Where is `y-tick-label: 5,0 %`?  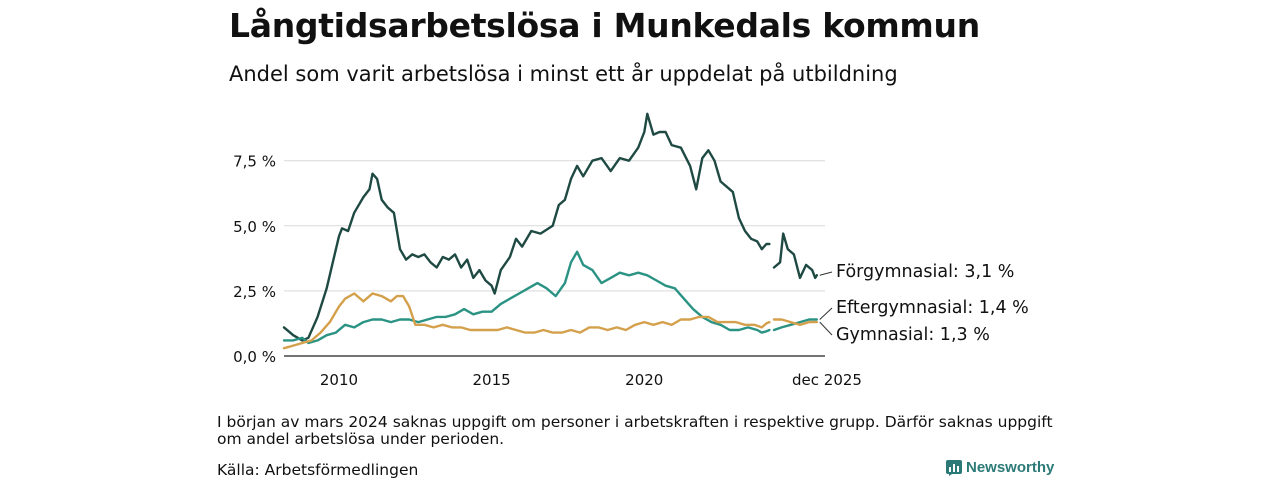
y-tick-label: 5,0 % is located at coordinates (254, 227).